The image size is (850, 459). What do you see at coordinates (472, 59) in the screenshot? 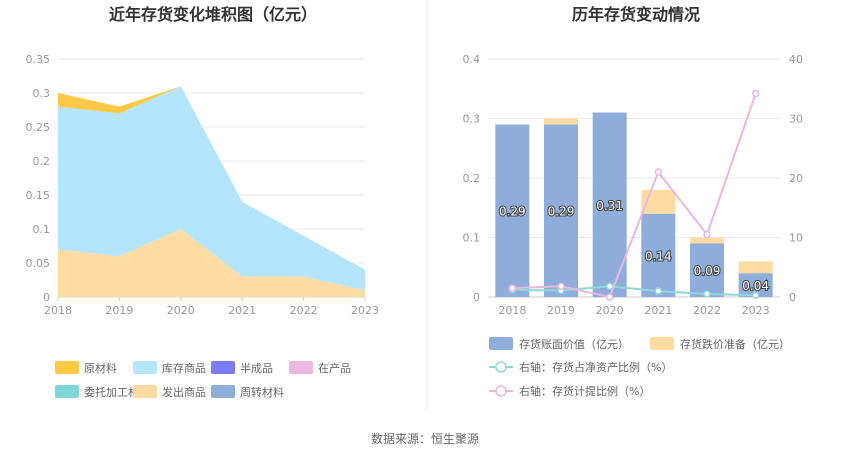
I see `right-y-left-tick-label: 0.4` at bounding box center [472, 59].